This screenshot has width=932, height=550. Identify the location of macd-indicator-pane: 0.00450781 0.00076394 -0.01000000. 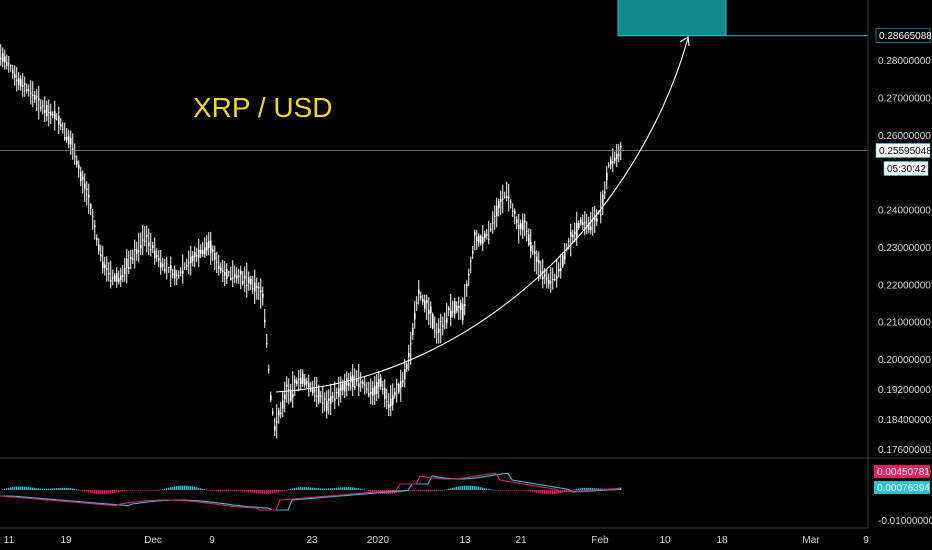
(466, 492).